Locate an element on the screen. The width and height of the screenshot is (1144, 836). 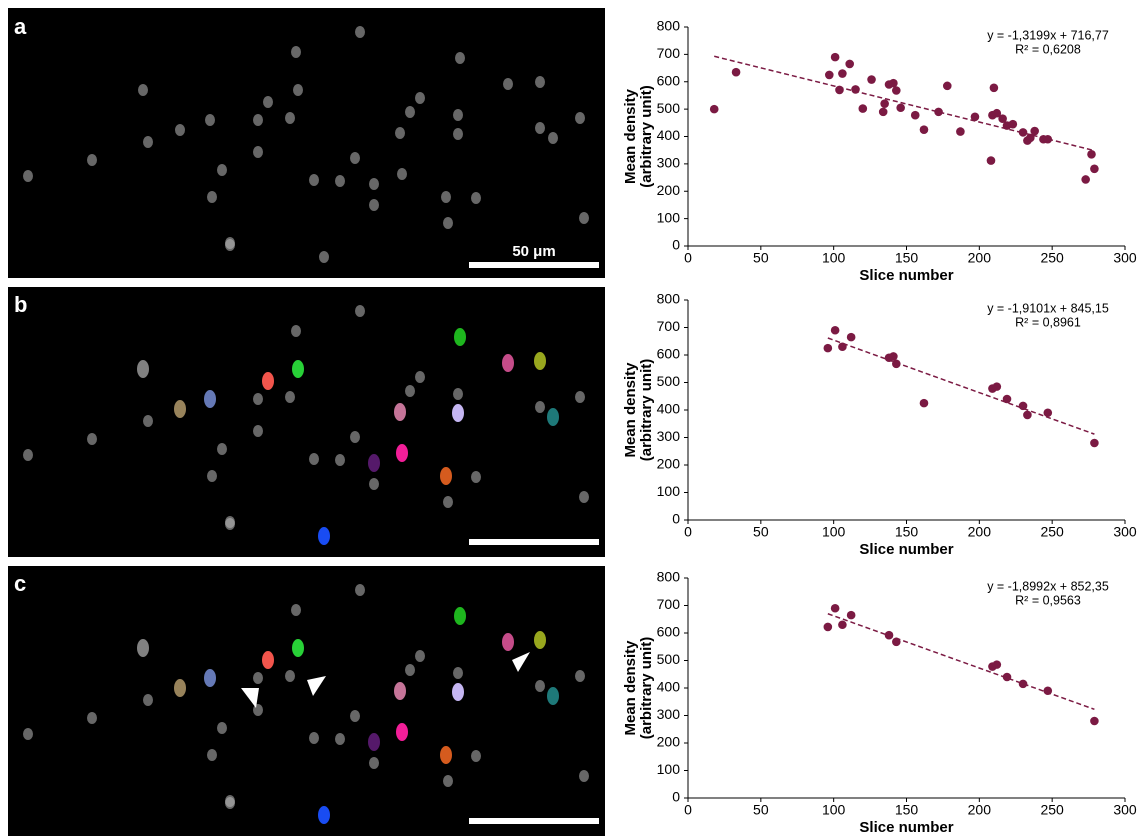
r-squared: R² = 0,9563 is located at coordinates (1048, 600).